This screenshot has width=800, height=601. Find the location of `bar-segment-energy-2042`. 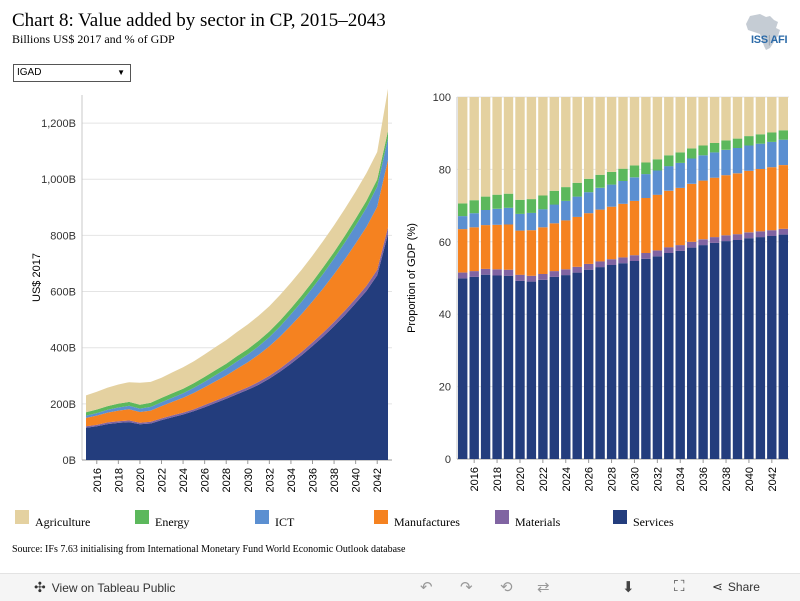

bar-segment-energy-2042 is located at coordinates (772, 137).